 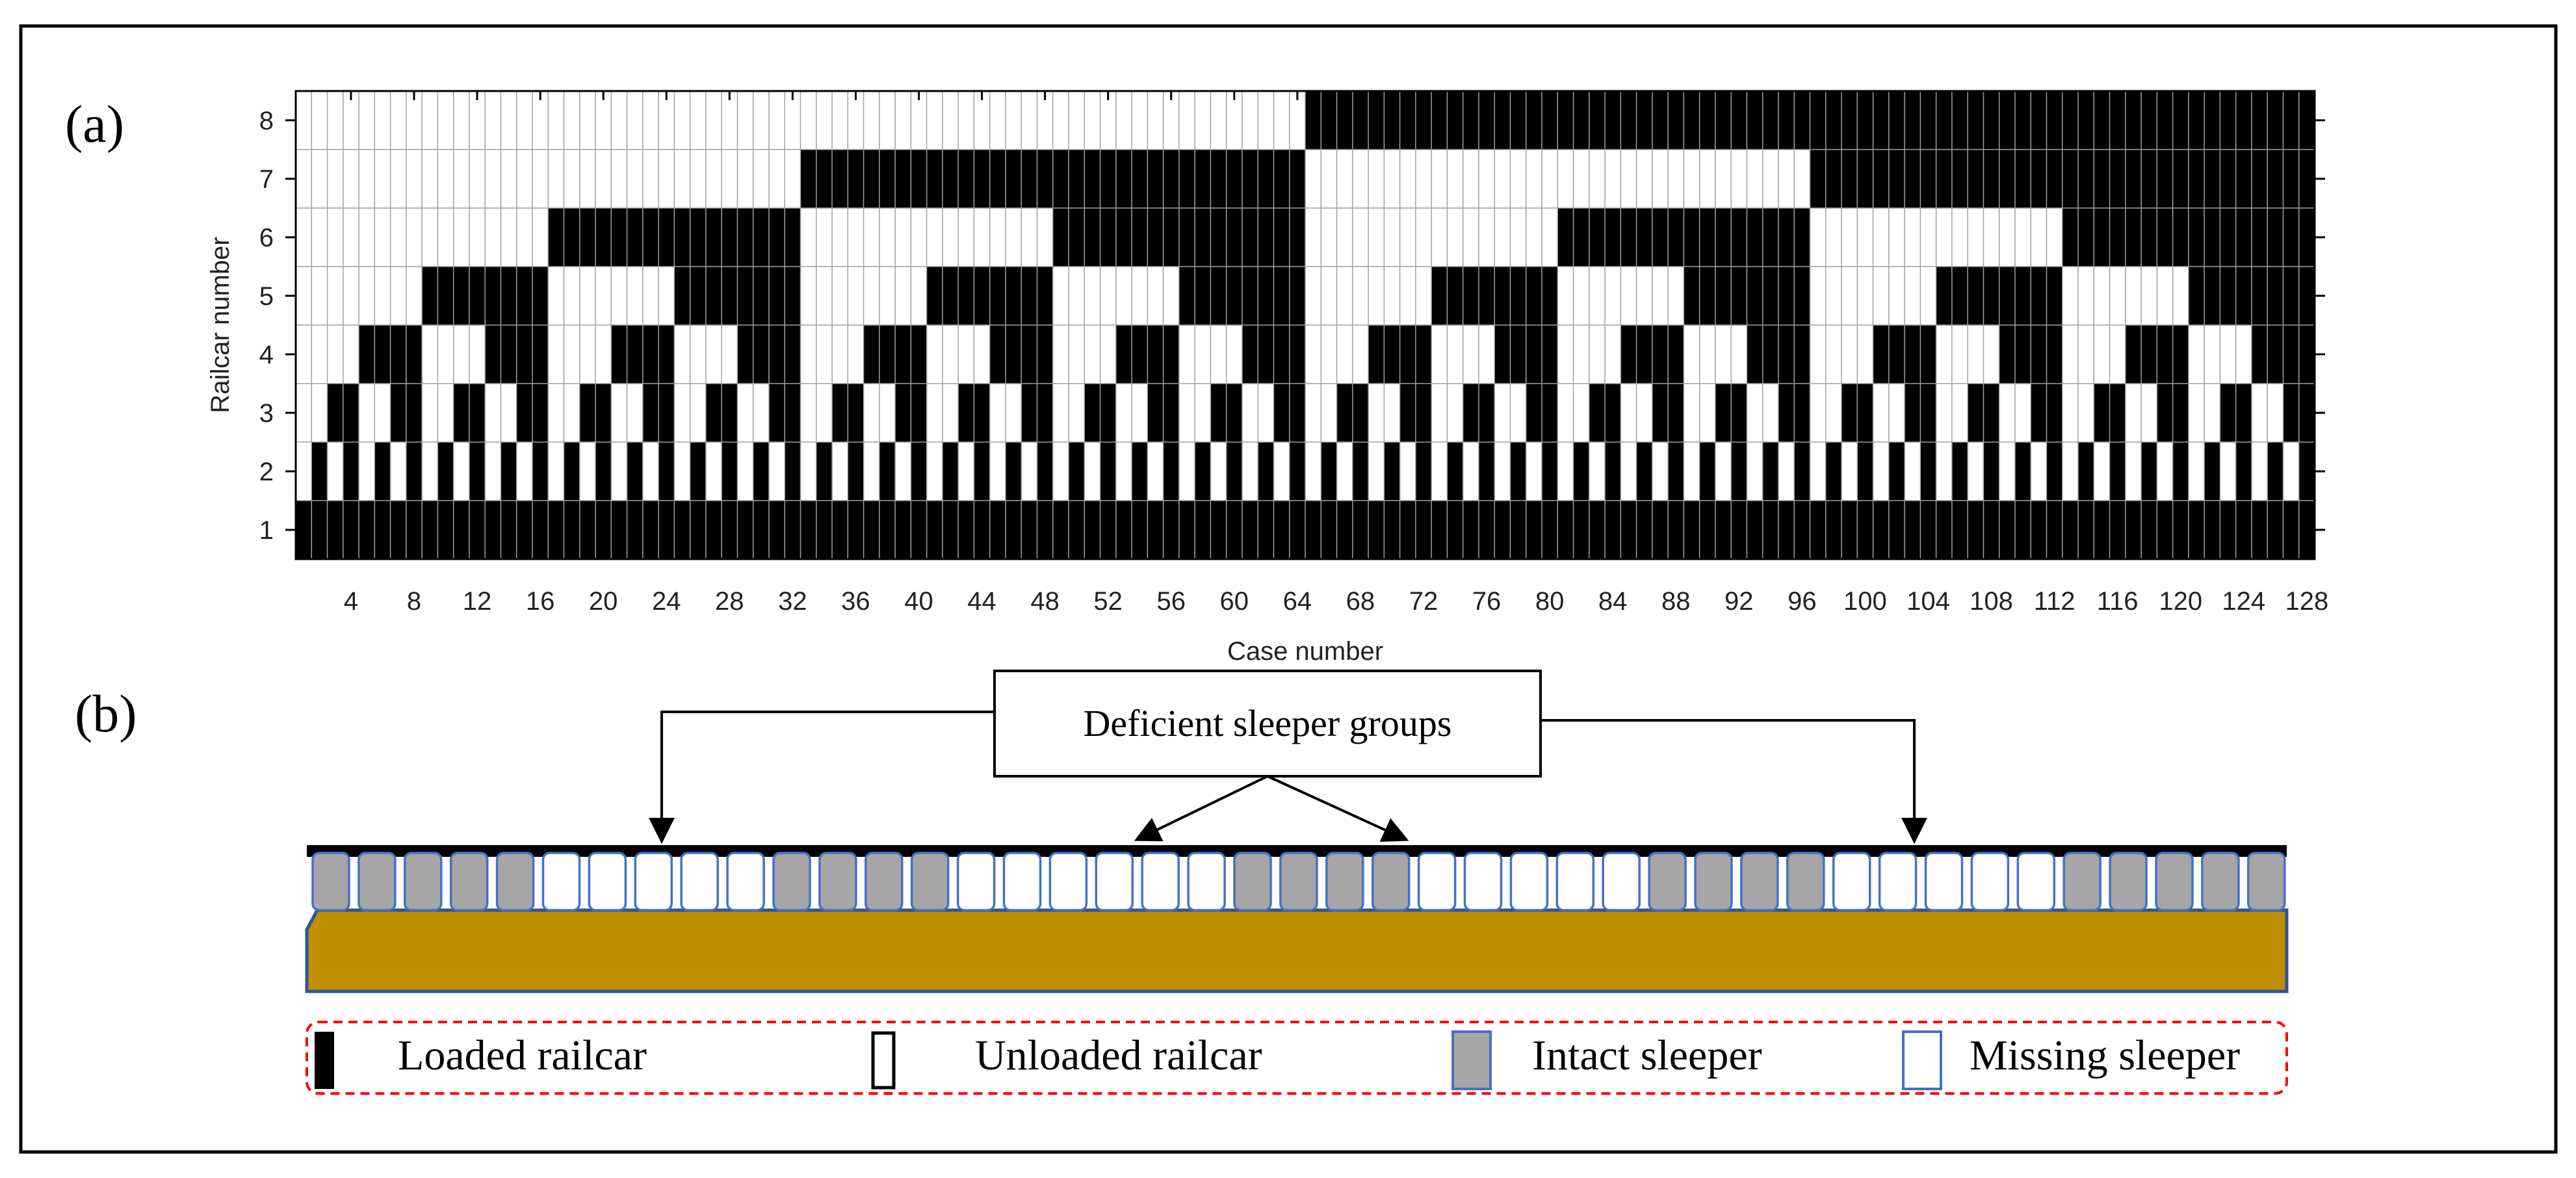 I want to click on x-tick-label: 124, so click(x=2243, y=601).